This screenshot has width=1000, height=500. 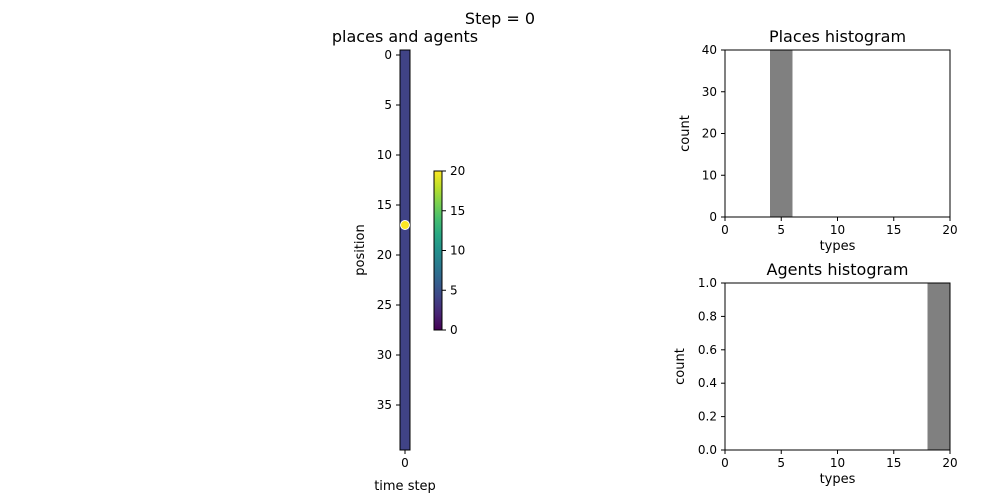 What do you see at coordinates (838, 479) in the screenshot?
I see `agents-hist-x-label: types` at bounding box center [838, 479].